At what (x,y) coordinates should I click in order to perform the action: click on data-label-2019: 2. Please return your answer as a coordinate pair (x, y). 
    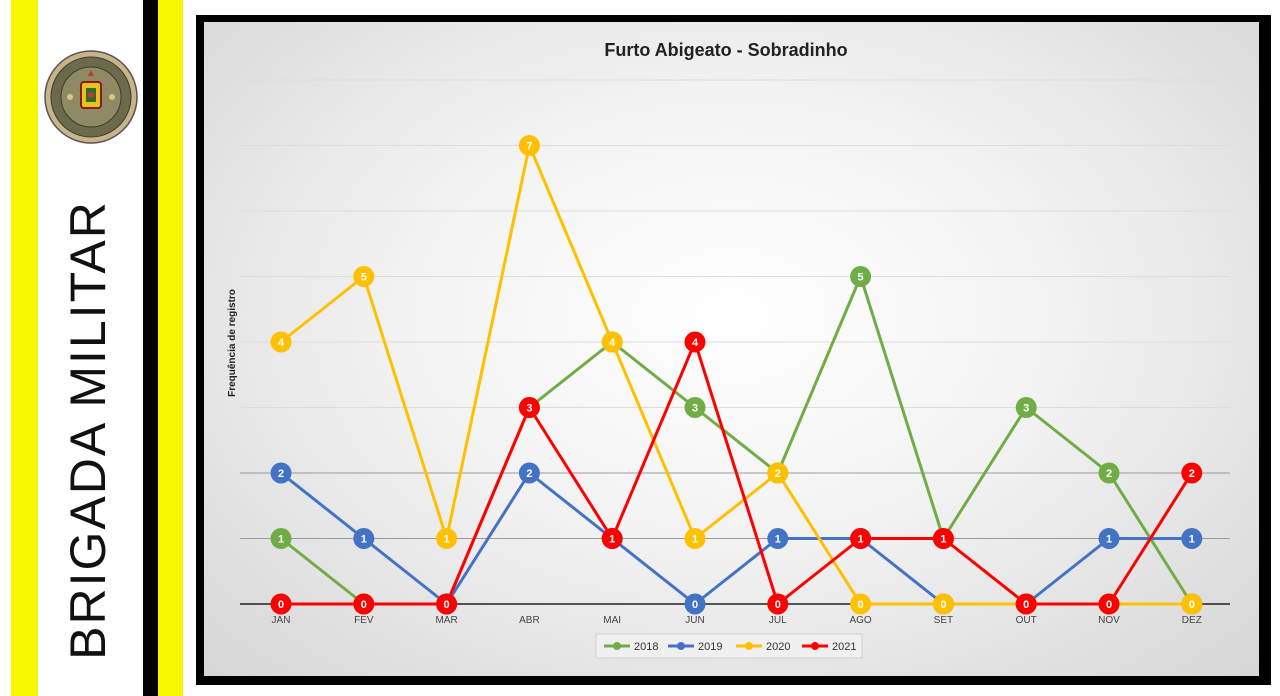
    Looking at the image, I should click on (281, 474).